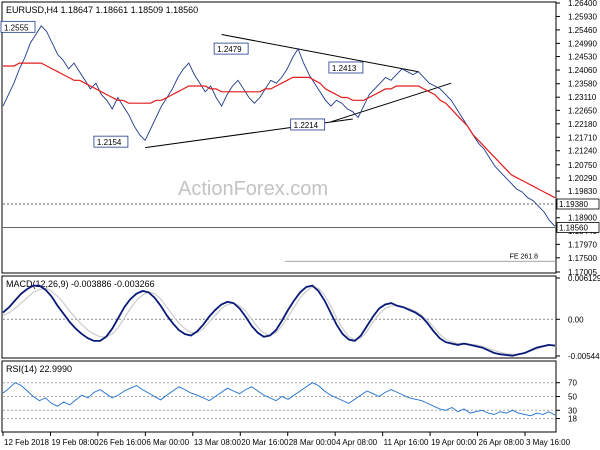 This screenshot has width=600, height=450. I want to click on x-tick-label: 12 Feb 2018, so click(26, 442).